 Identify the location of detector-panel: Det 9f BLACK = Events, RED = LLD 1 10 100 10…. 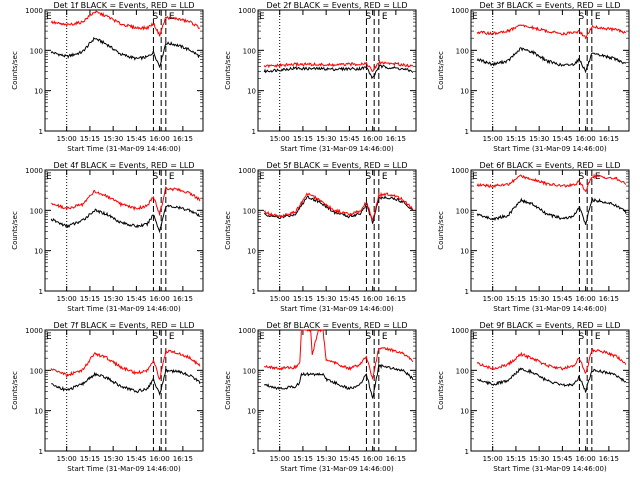
(533, 397).